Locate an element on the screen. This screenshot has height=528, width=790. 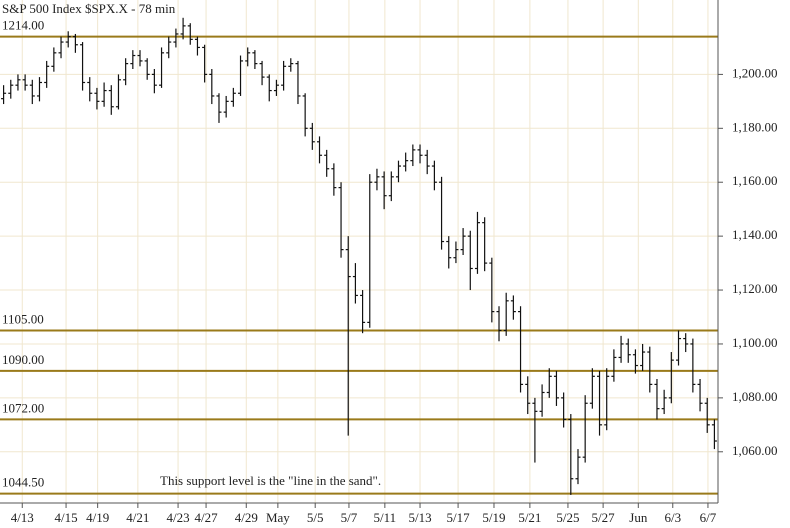
x-tick-label: 6/7 is located at coordinates (708, 517).